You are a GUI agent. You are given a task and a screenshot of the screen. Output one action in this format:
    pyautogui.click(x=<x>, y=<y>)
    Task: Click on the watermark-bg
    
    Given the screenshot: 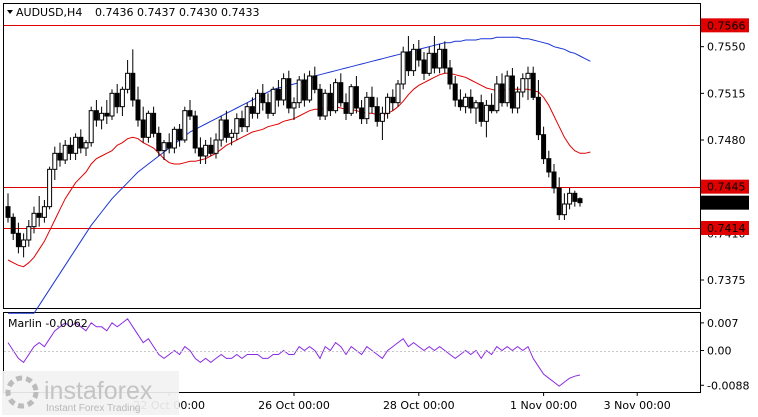 What is the action you would take?
    pyautogui.click(x=90, y=393)
    